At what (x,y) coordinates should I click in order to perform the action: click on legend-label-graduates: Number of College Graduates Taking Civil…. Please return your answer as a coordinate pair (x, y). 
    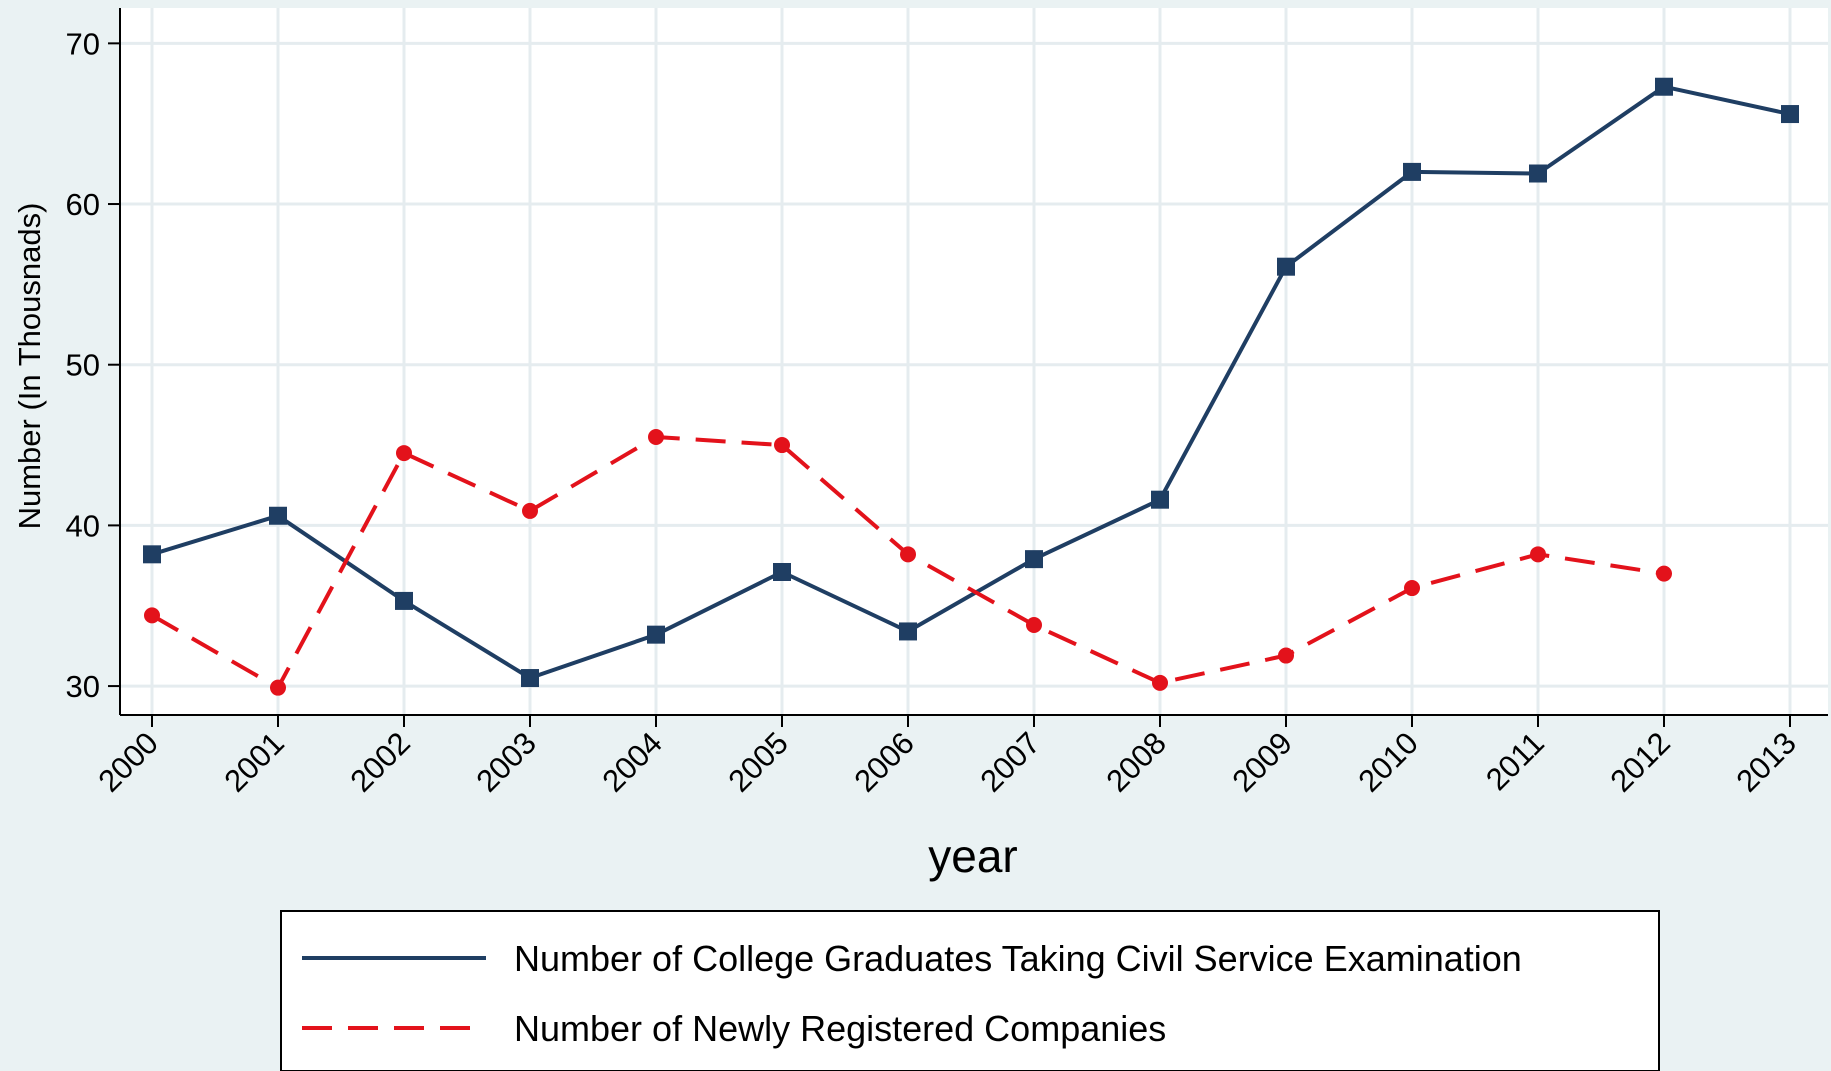
    Looking at the image, I should click on (1018, 958).